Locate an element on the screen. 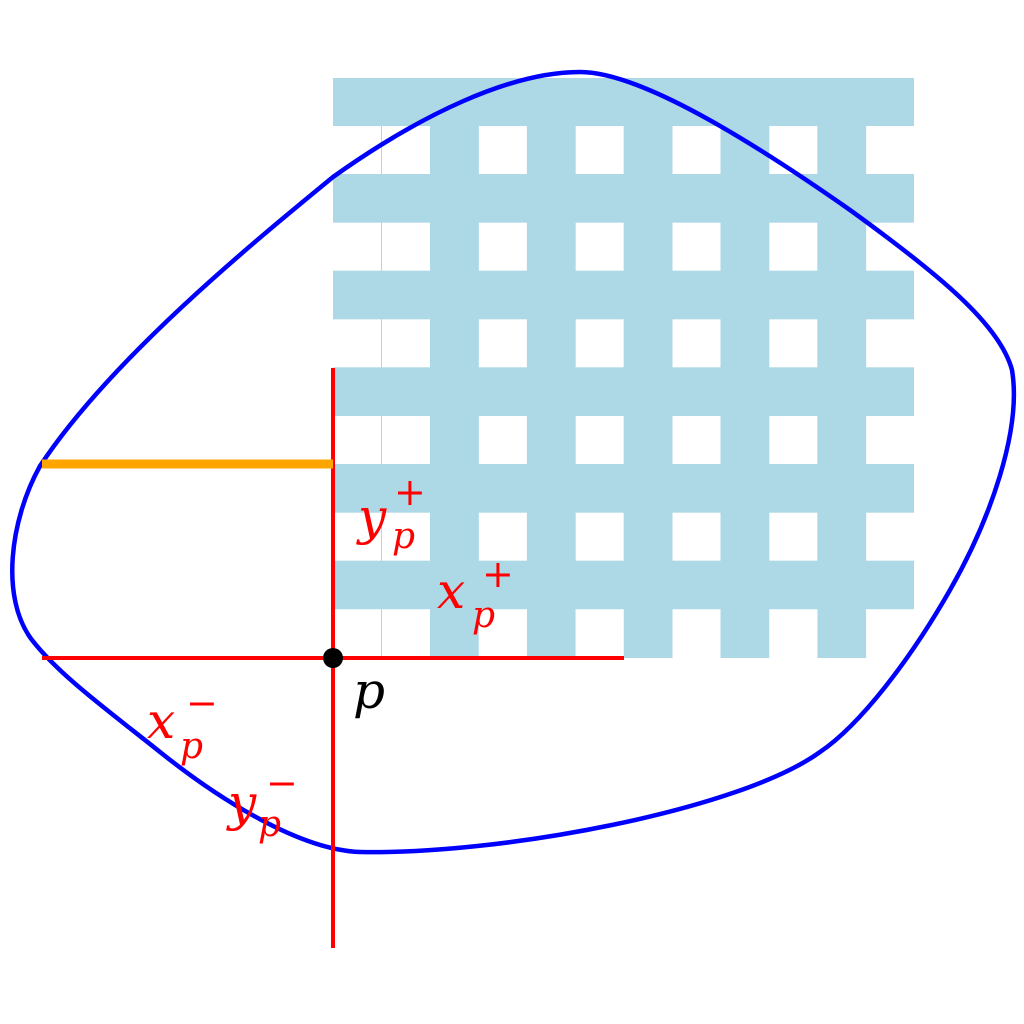 This screenshot has width=1024, height=1024. label-y-plus-sup: + is located at coordinates (410, 492).